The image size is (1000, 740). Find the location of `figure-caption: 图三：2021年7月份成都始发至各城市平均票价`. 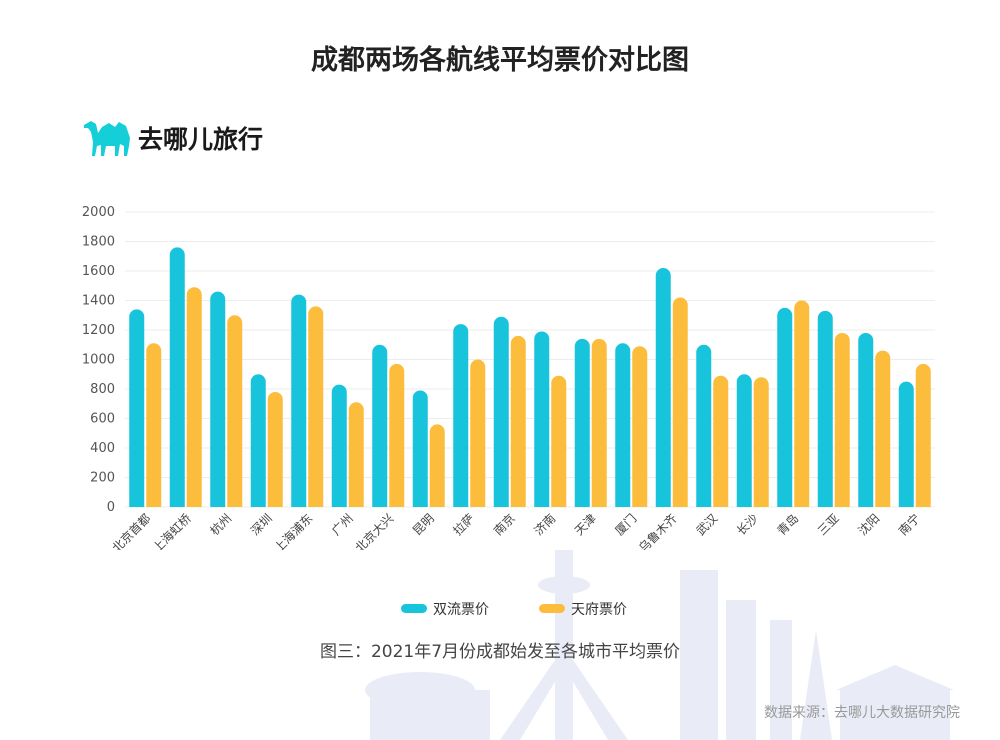

figure-caption: 图三：2021年7月份成都始发至各城市平均票价 is located at coordinates (500, 652).